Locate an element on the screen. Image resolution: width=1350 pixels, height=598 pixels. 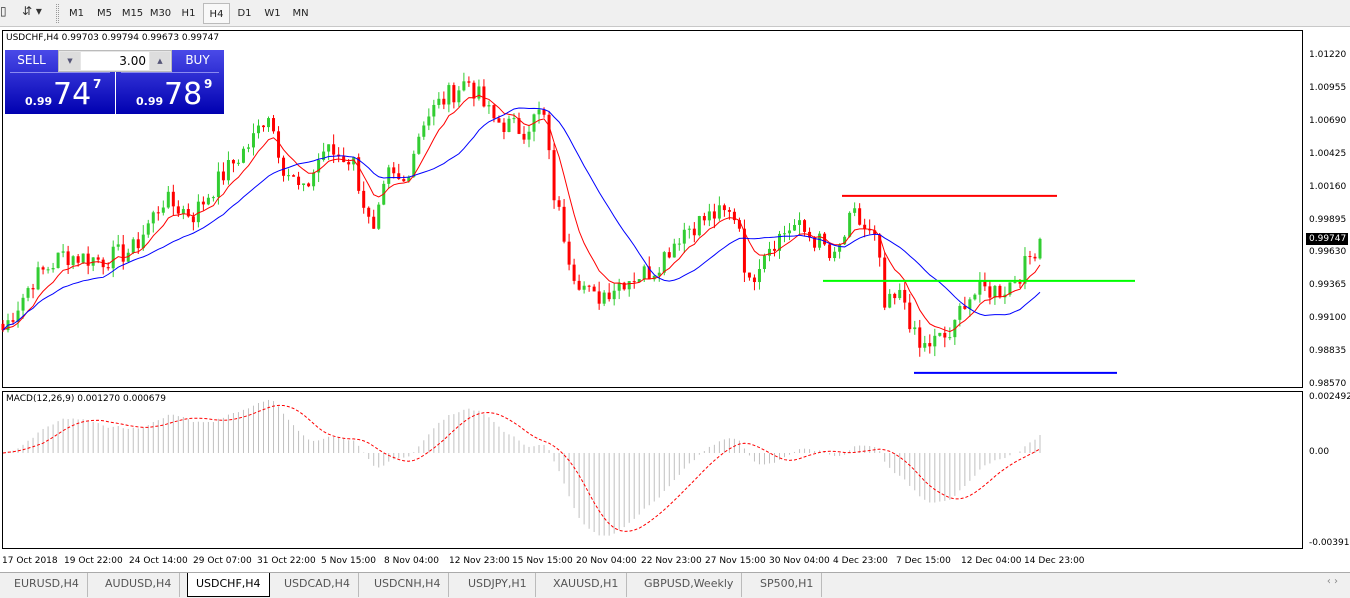
timeframe-w1: W1 is located at coordinates (272, 13).